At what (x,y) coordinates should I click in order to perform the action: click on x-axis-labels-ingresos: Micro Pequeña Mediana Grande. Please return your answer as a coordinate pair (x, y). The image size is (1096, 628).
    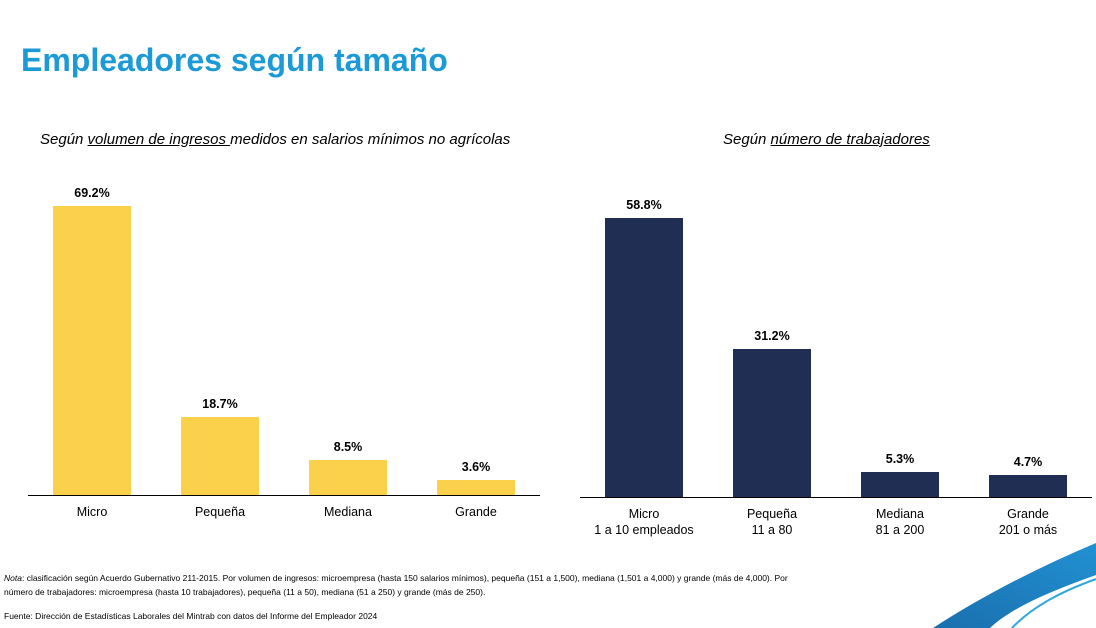
    Looking at the image, I should click on (284, 512).